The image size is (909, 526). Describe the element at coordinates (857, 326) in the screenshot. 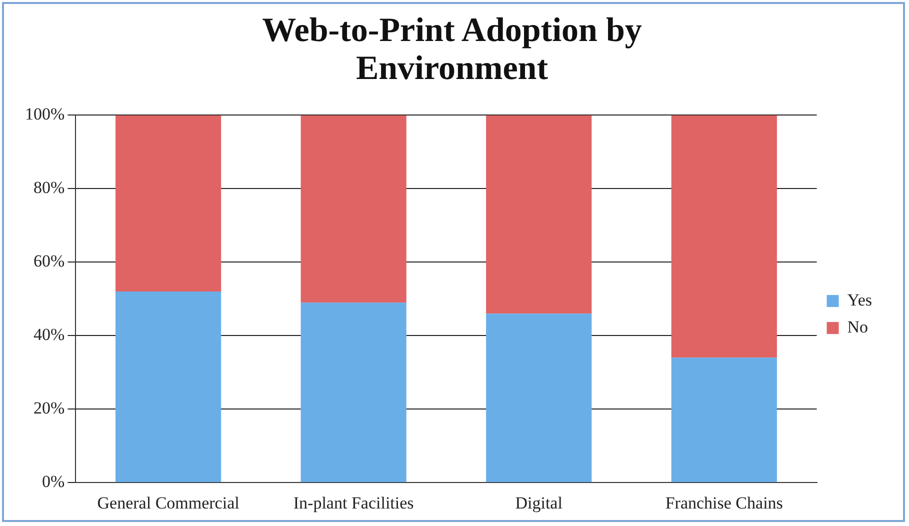

I see `legend-label: No` at that location.